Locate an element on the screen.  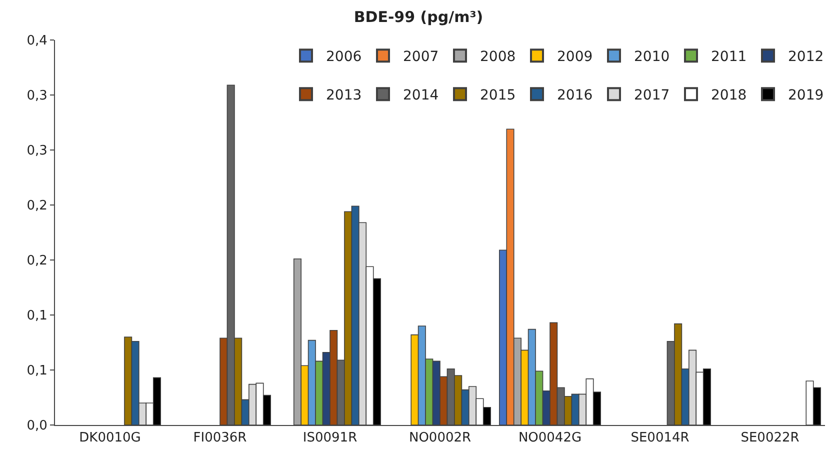
x-tick-label: SE0014R is located at coordinates (660, 438).